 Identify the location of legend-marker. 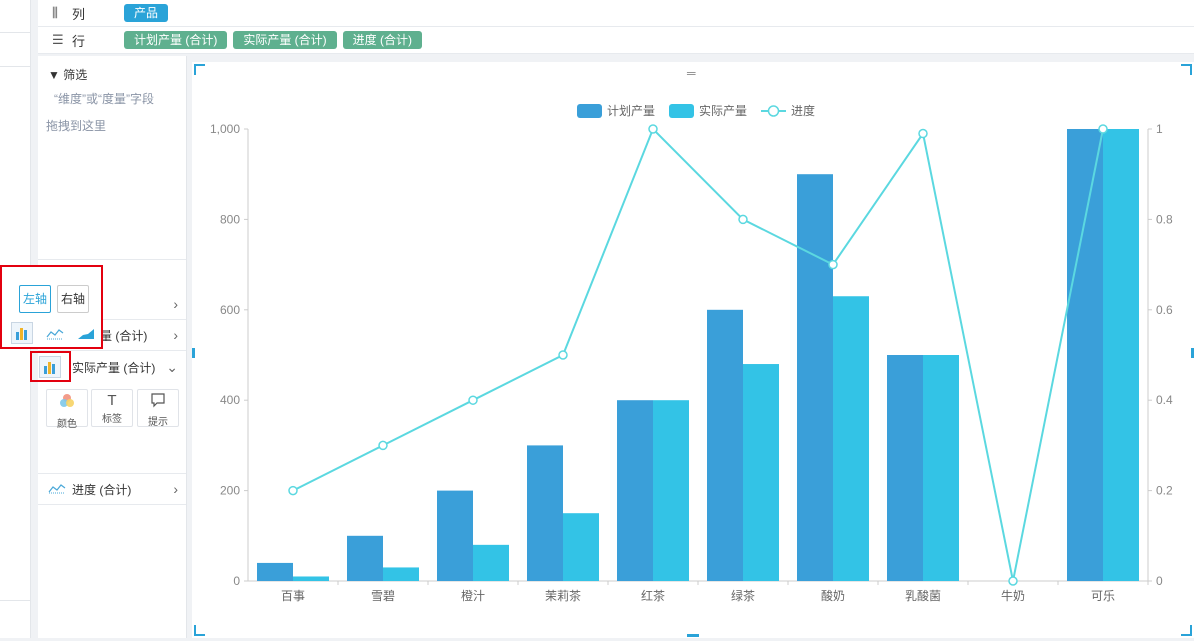
(773, 111).